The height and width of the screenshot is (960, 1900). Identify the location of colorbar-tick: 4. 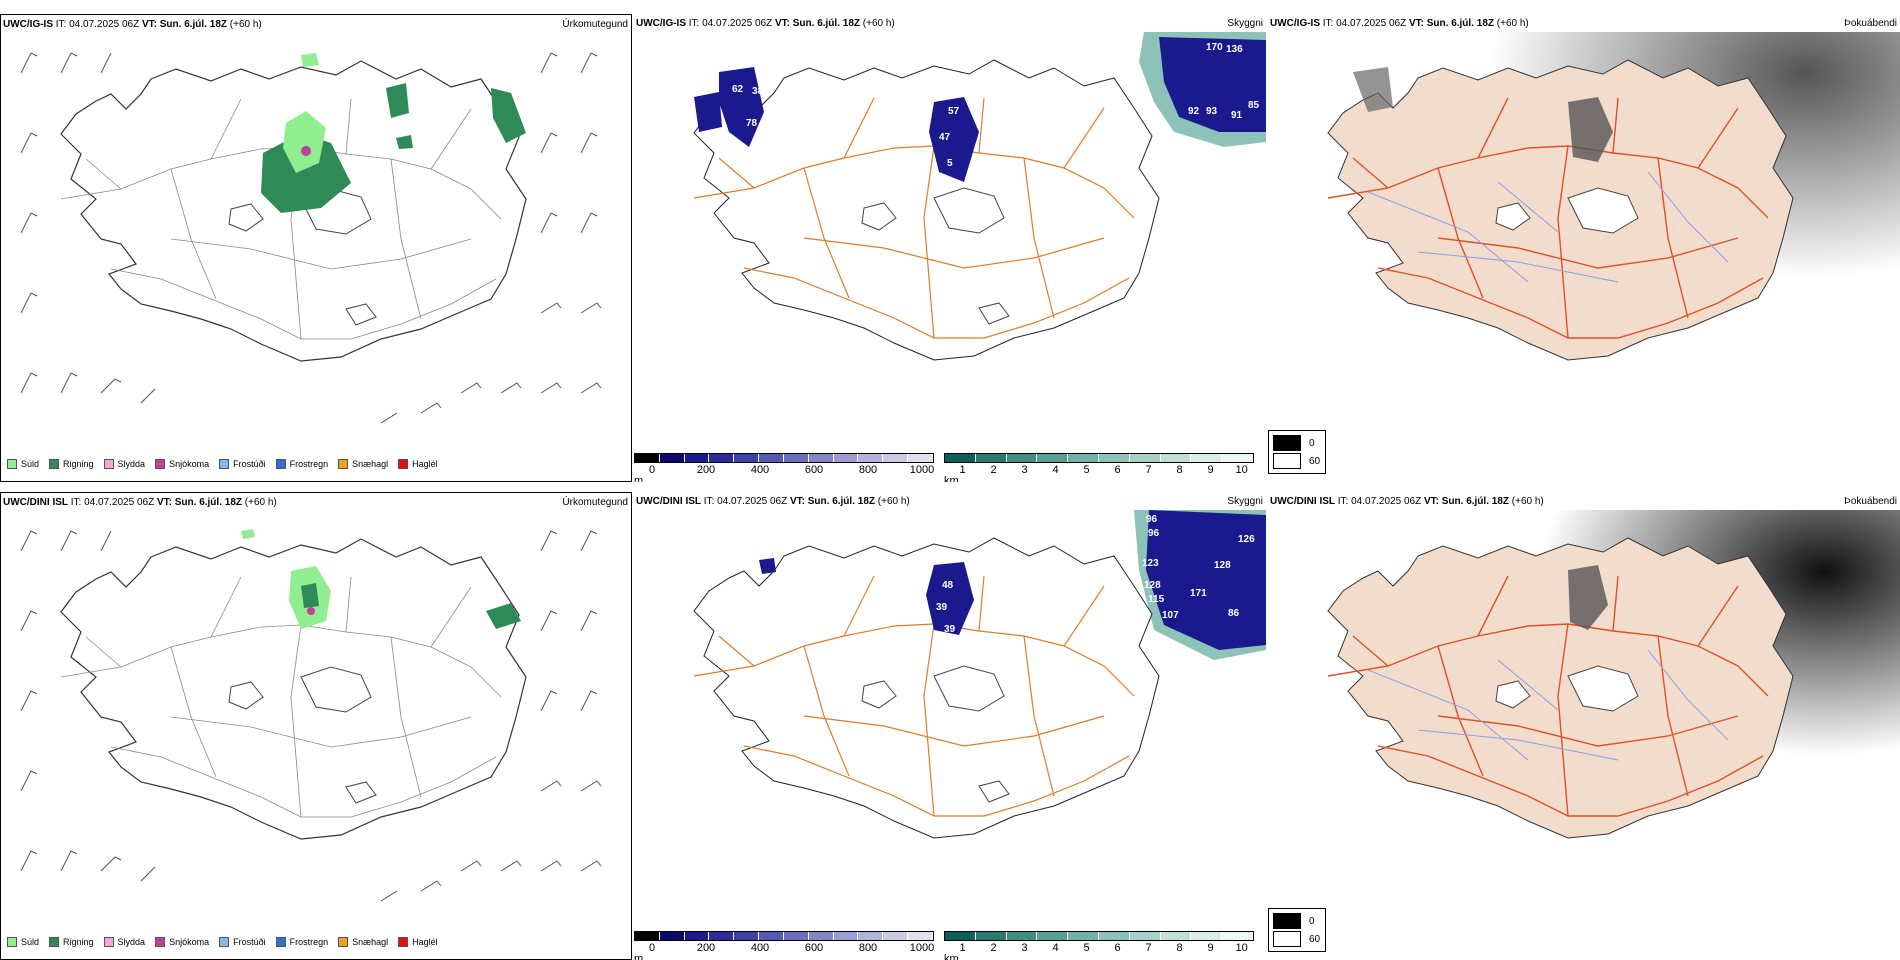
(1055, 948).